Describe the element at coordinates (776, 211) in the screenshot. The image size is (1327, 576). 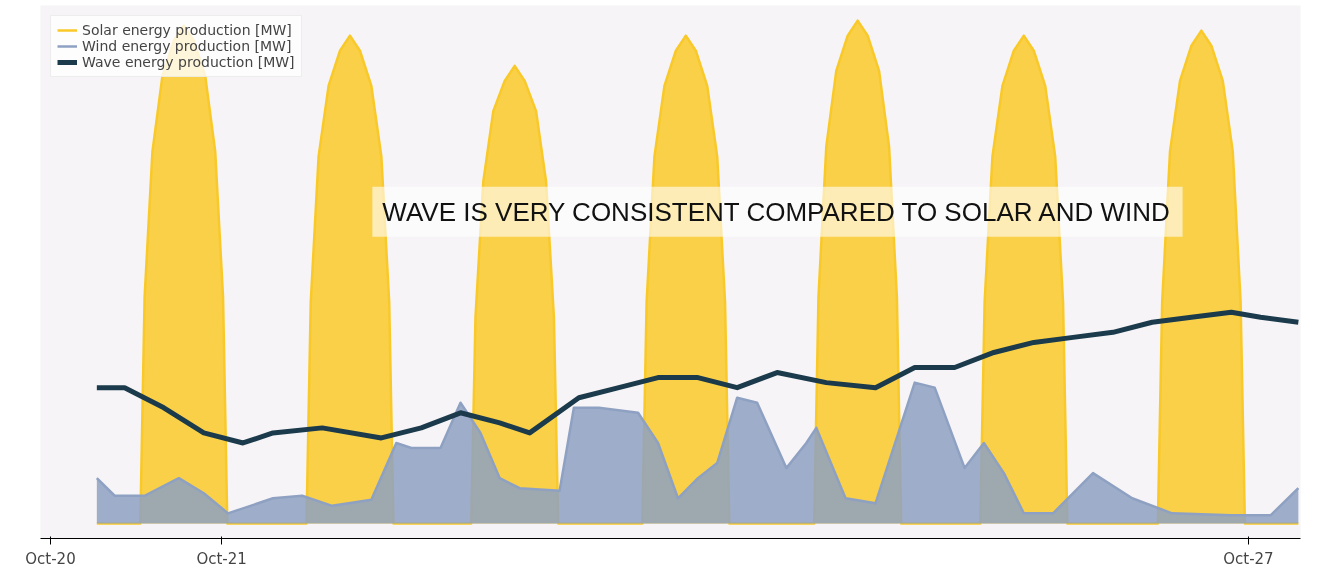
I see `annotation: WAVE IS VERY CONSISTENT COMPARED TO SOLAR AND WIND` at that location.